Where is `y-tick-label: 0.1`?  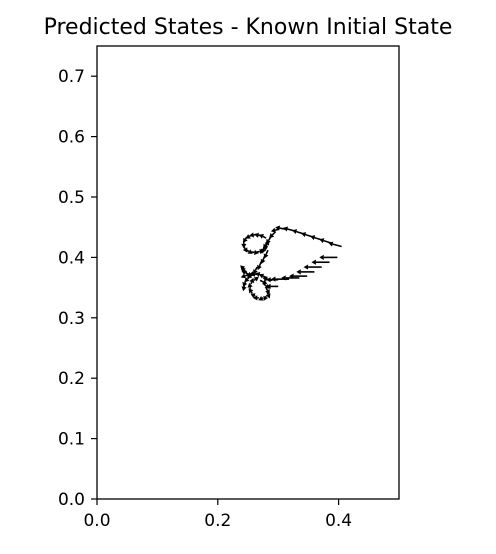
y-tick-label: 0.1 is located at coordinates (71, 440).